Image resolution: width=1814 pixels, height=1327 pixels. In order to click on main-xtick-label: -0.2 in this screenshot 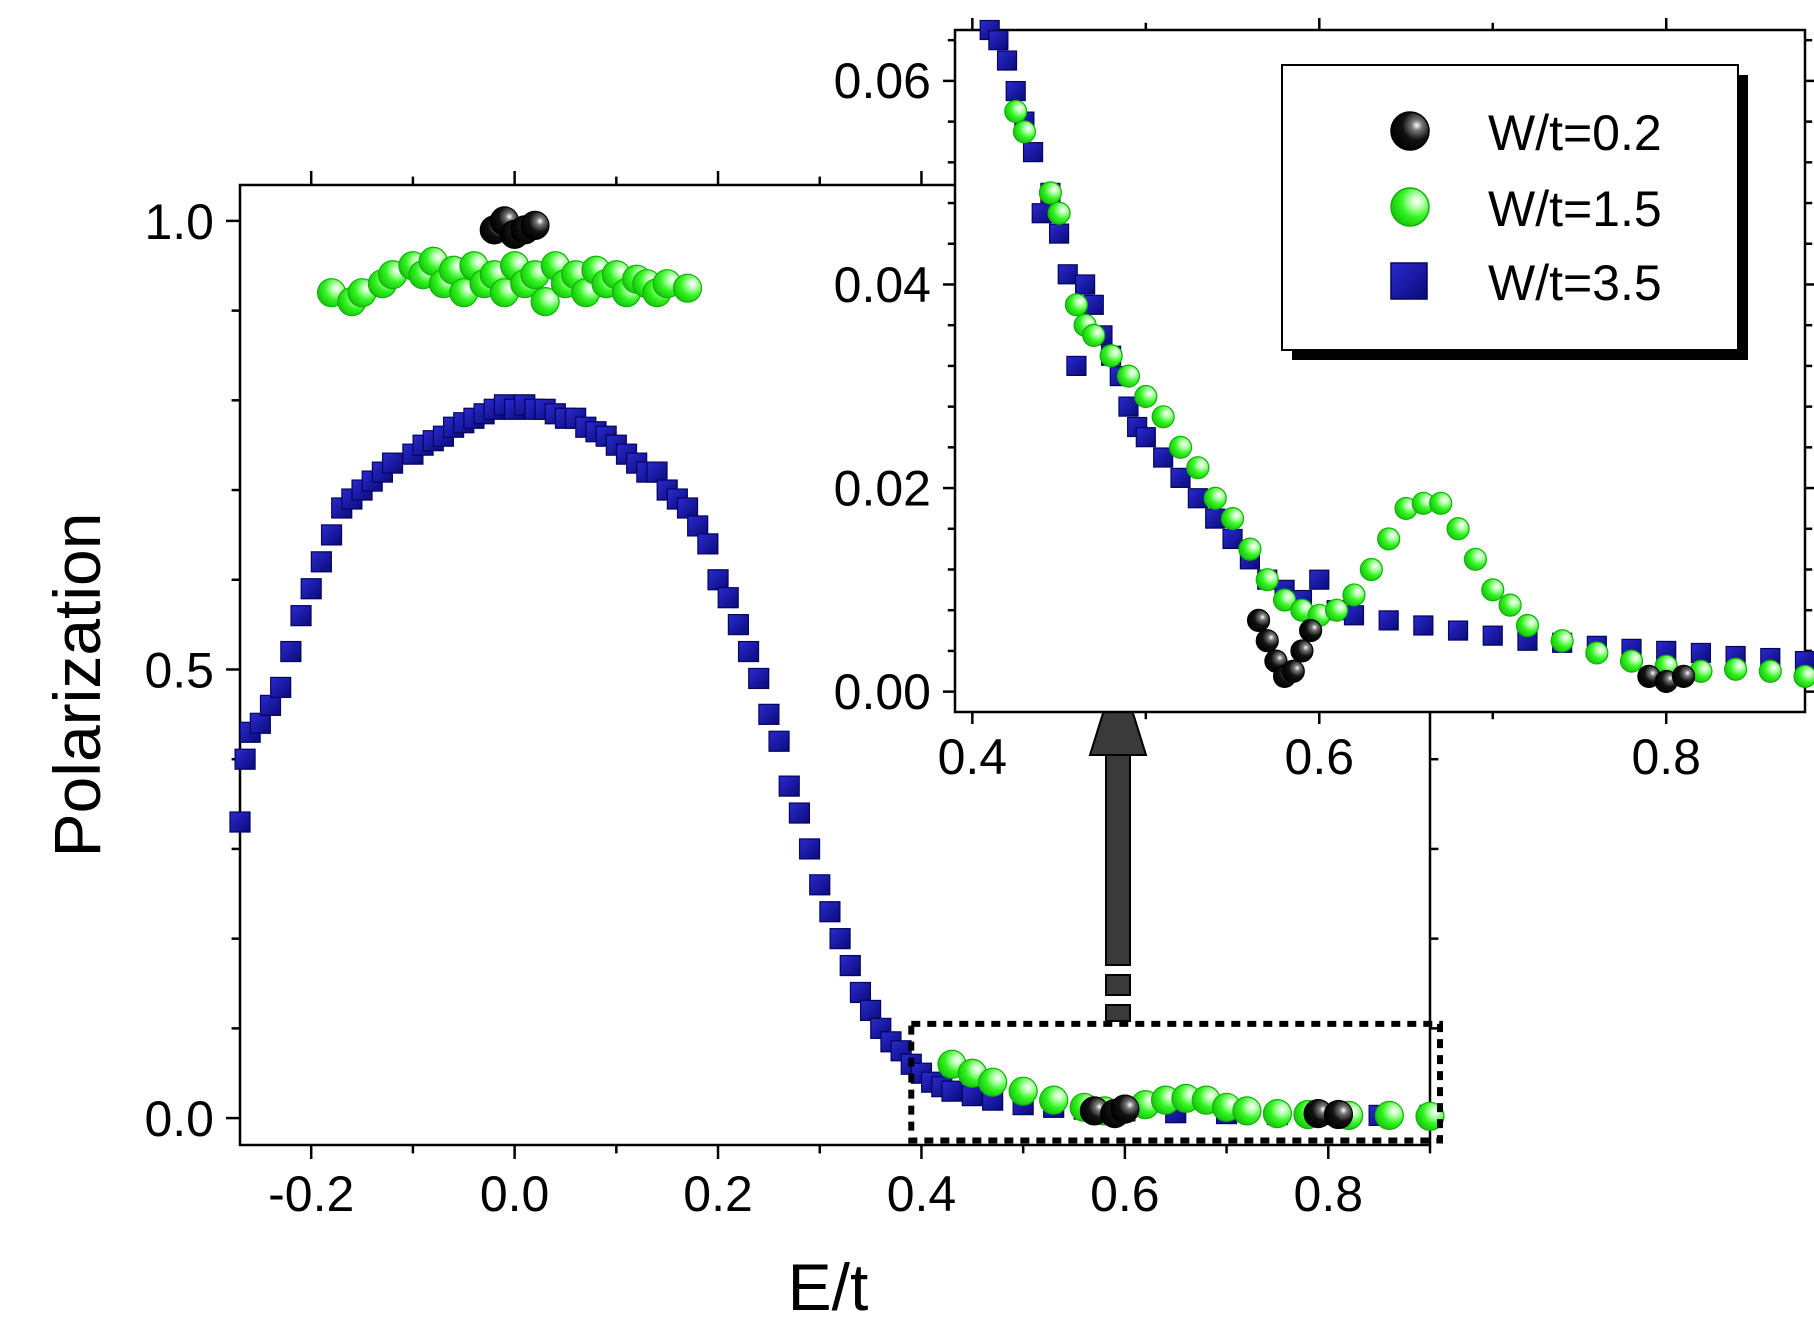, I will do `click(311, 1194)`.